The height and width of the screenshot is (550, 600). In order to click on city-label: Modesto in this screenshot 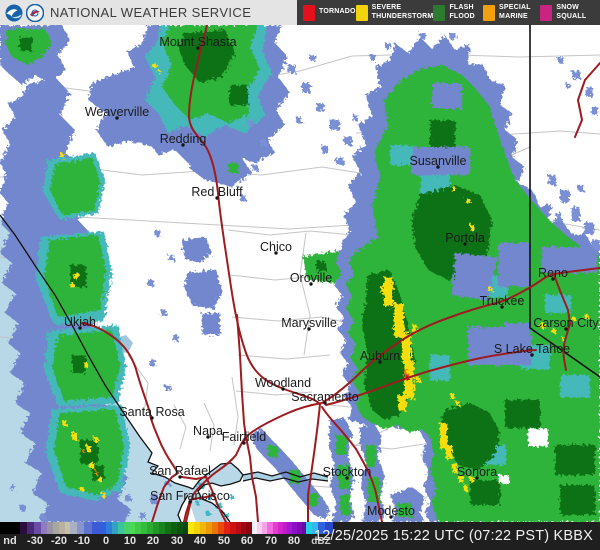, I will do `click(391, 511)`.